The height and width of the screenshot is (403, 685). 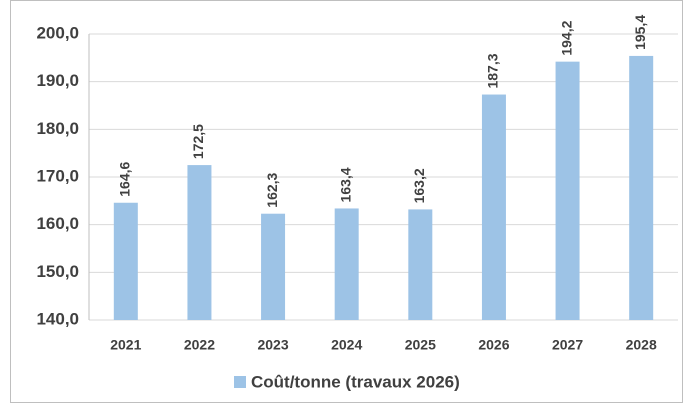 What do you see at coordinates (125, 178) in the screenshot?
I see `value-label: 164,6` at bounding box center [125, 178].